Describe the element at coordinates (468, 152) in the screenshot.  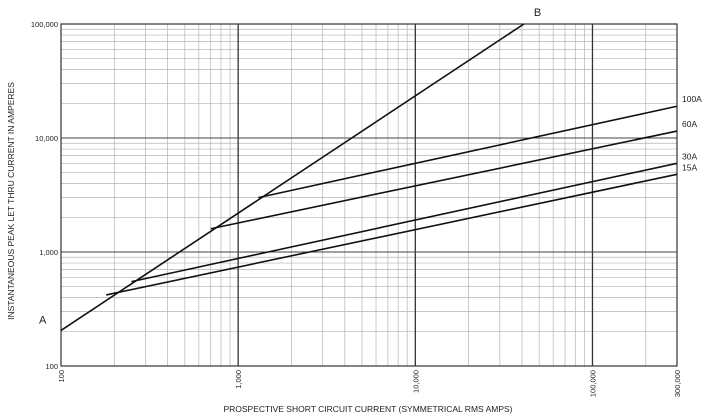
I see `series-line-100a` at that location.